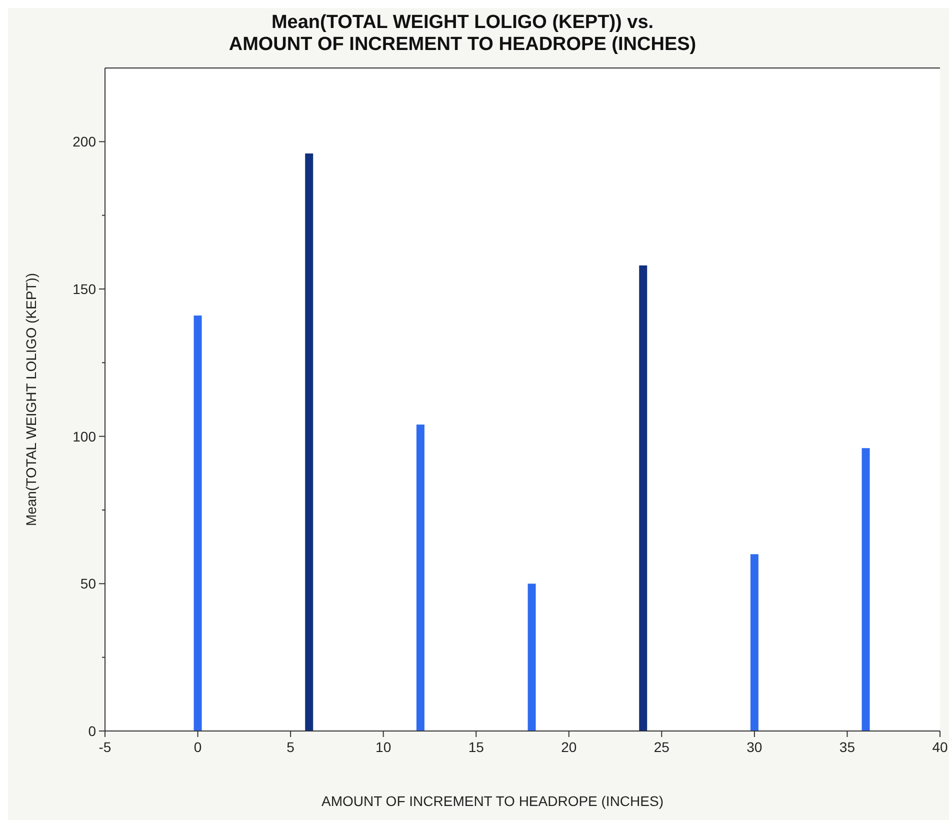 This screenshot has width=949, height=820. Describe the element at coordinates (31, 399) in the screenshot. I see `y-axis-title: Mean(TOTAL WEIGHT LOLIGO (KEPT))` at that location.